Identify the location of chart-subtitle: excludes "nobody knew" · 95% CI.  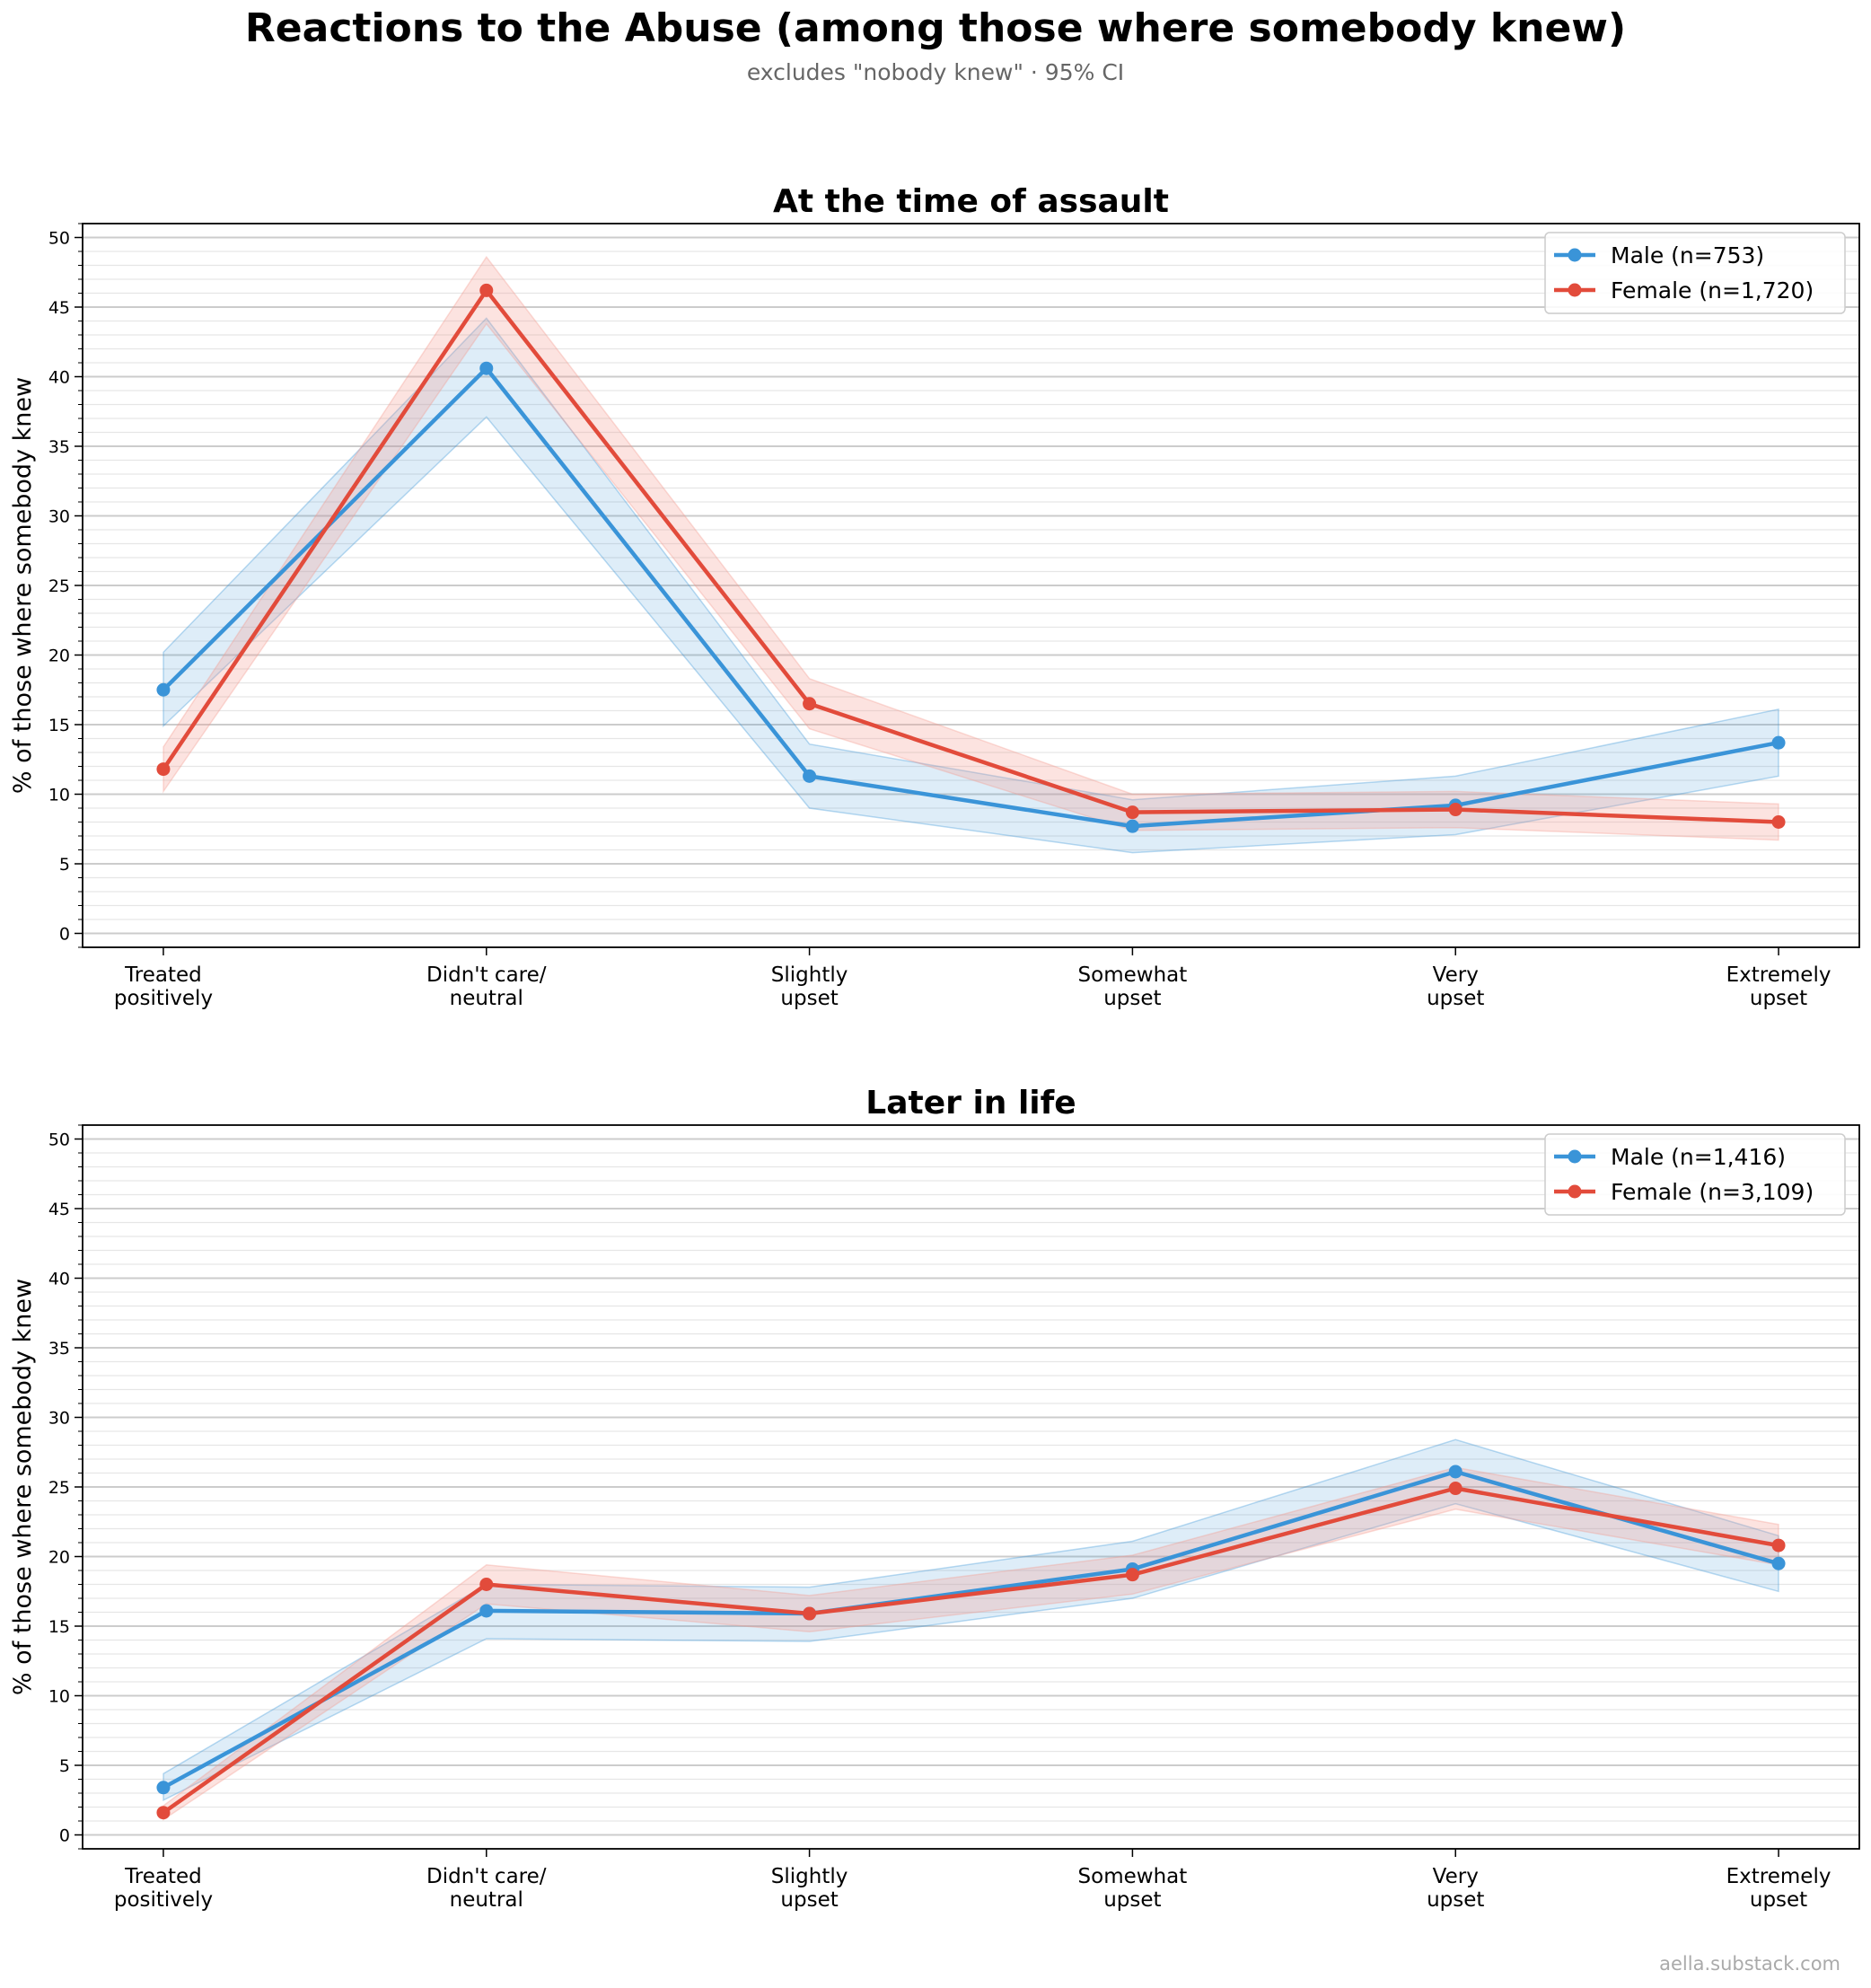
(935, 72).